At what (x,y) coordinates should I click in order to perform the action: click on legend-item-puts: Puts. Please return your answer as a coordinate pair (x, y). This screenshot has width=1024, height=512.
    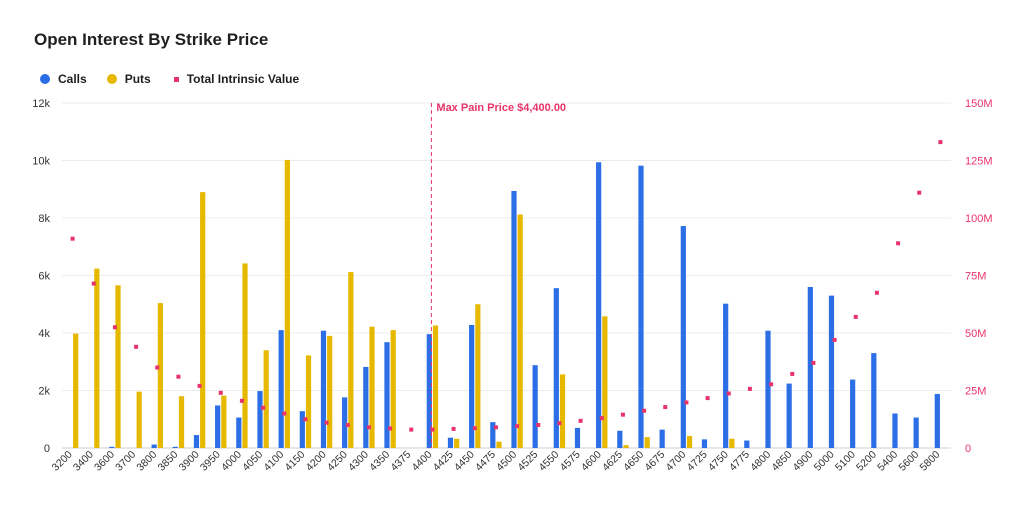
    Looking at the image, I should click on (128, 79).